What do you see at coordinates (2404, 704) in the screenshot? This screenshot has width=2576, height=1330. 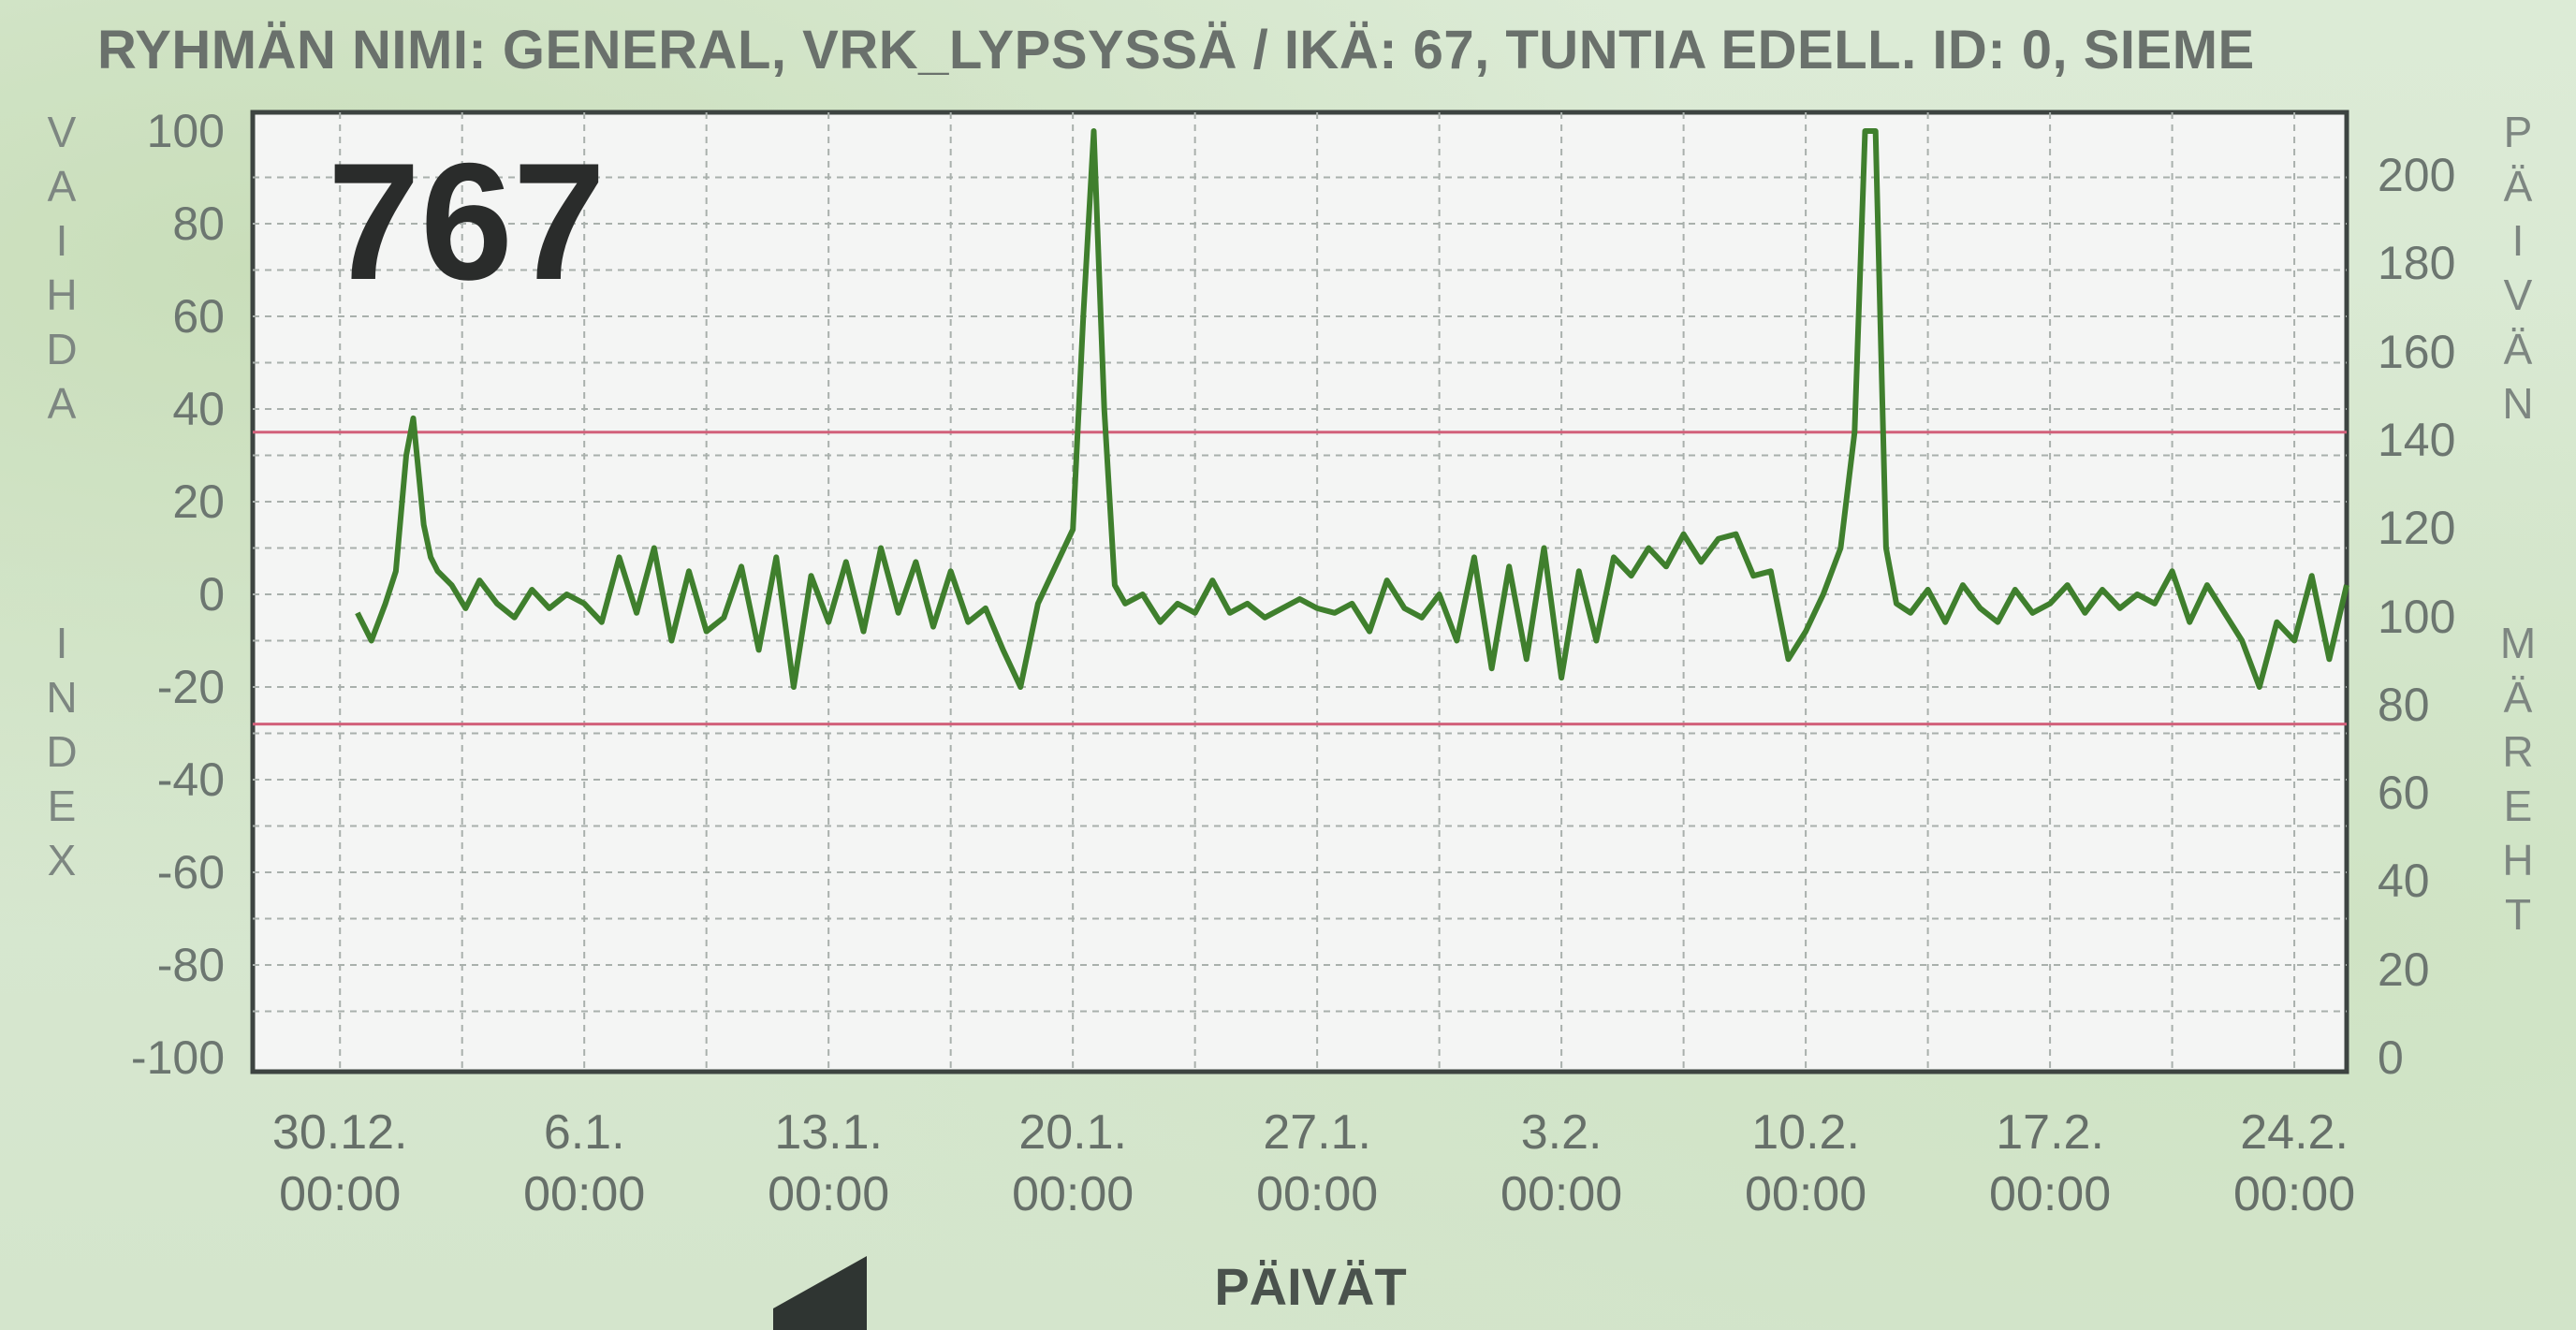 I see `right-y-tick-label: 80` at bounding box center [2404, 704].